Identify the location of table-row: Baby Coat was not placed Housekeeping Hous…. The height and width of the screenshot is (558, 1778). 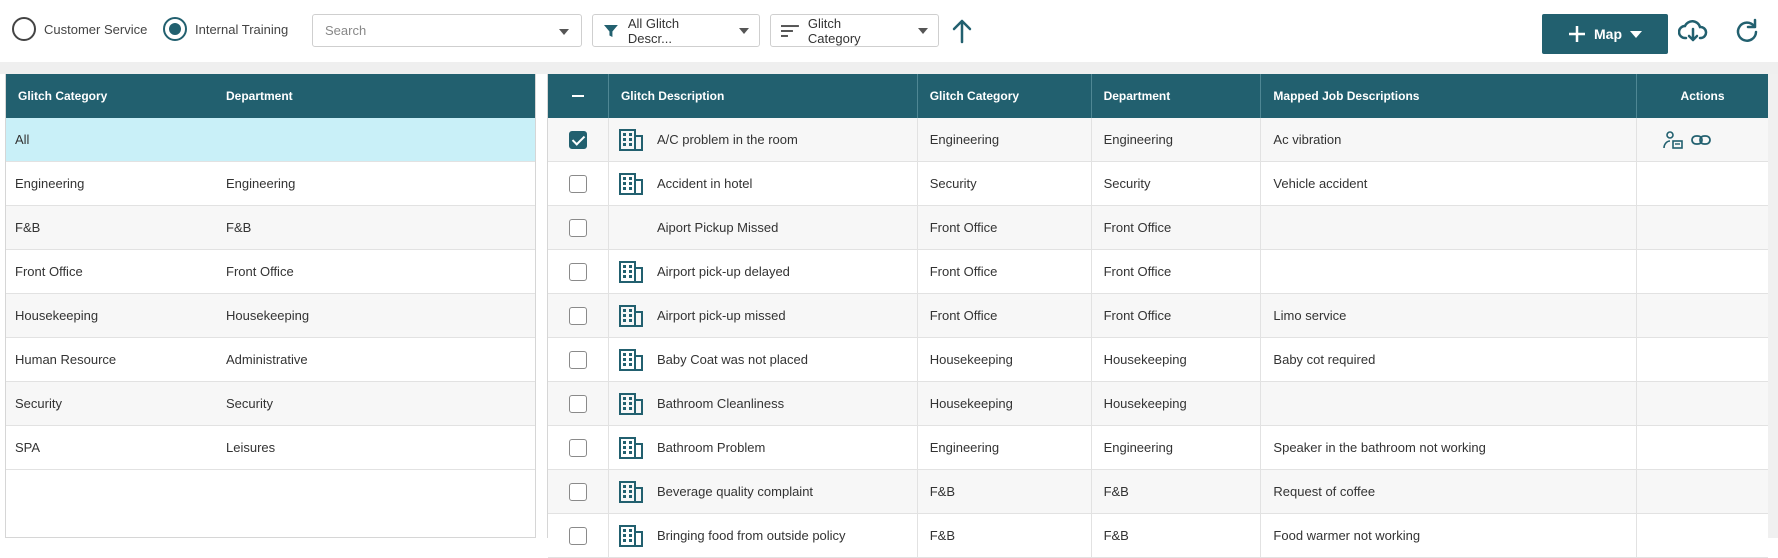
(1158, 360).